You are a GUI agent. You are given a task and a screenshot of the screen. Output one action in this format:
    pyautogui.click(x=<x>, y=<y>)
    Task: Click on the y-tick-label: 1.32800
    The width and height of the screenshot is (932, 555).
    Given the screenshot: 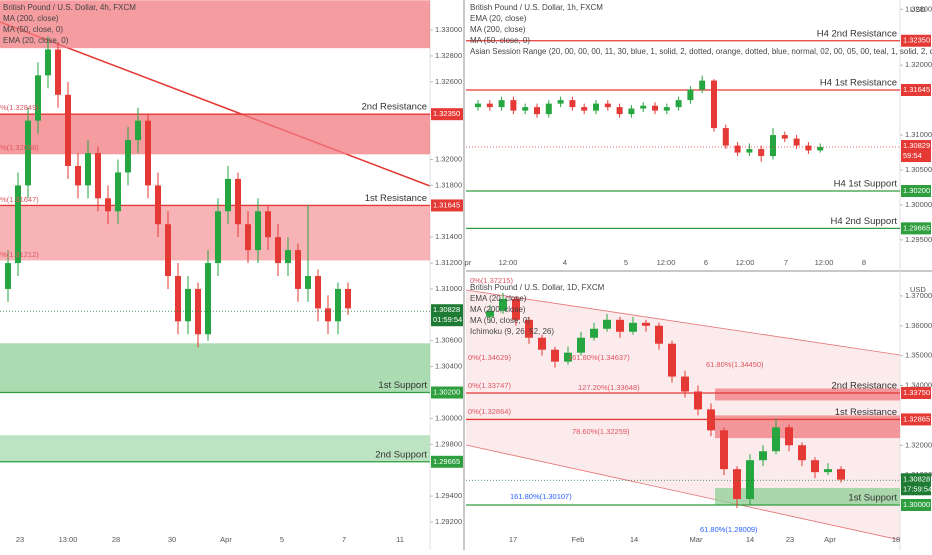 What is the action you would take?
    pyautogui.click(x=918, y=8)
    